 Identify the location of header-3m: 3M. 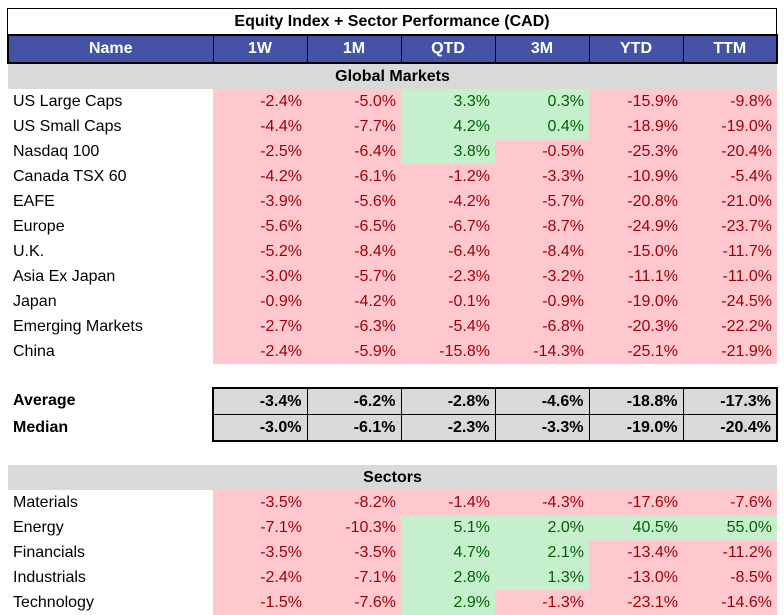
(541, 49).